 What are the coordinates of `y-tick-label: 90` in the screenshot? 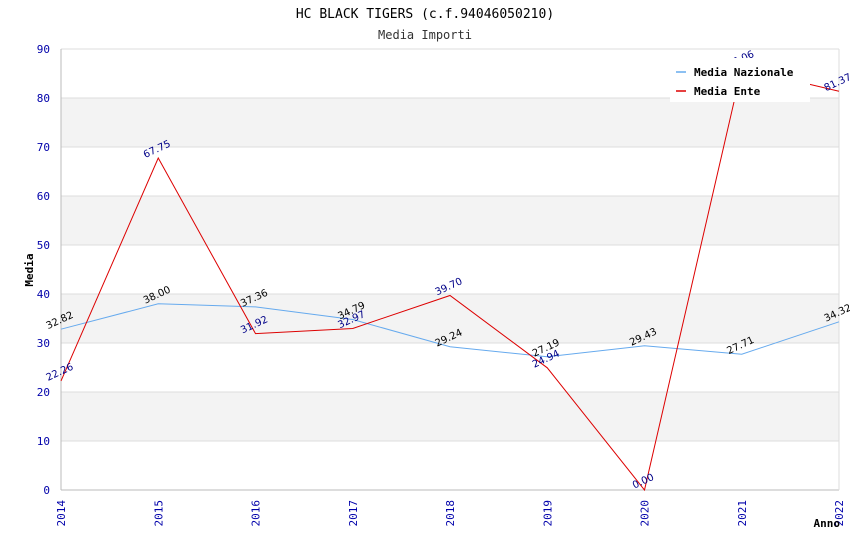 It's located at (43, 49).